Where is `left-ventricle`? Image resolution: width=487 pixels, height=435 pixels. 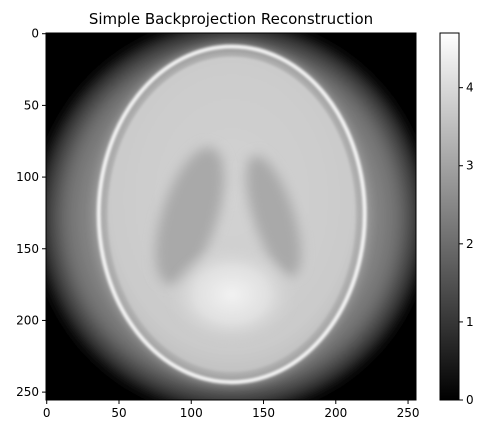 left-ventricle is located at coordinates (190, 216).